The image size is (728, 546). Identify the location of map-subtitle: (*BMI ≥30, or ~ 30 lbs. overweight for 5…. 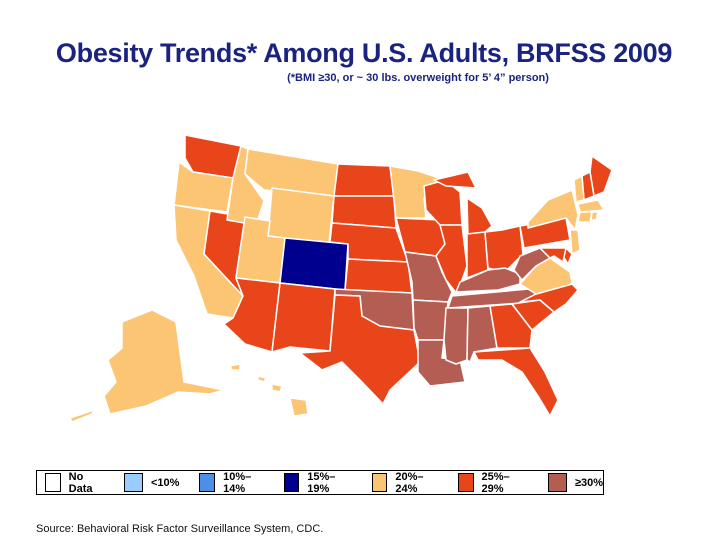
(418, 78).